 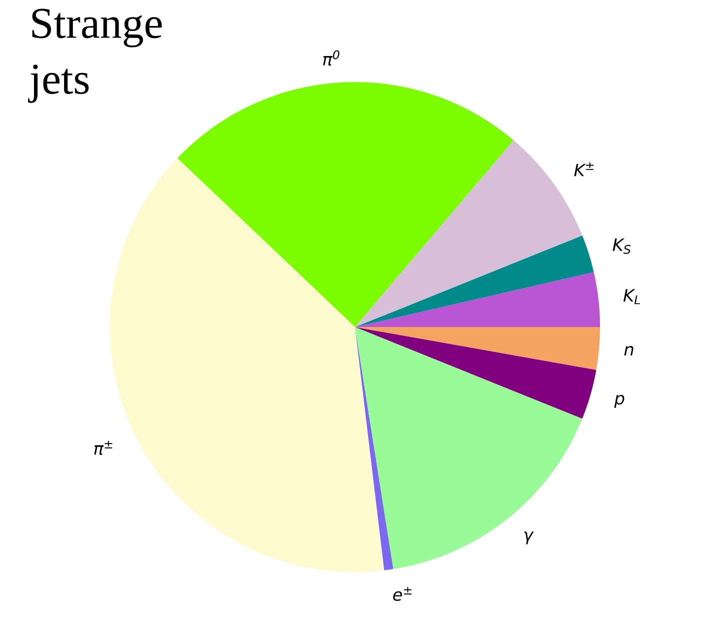 I want to click on slice-label: π$^{0}$, so click(x=331, y=58).